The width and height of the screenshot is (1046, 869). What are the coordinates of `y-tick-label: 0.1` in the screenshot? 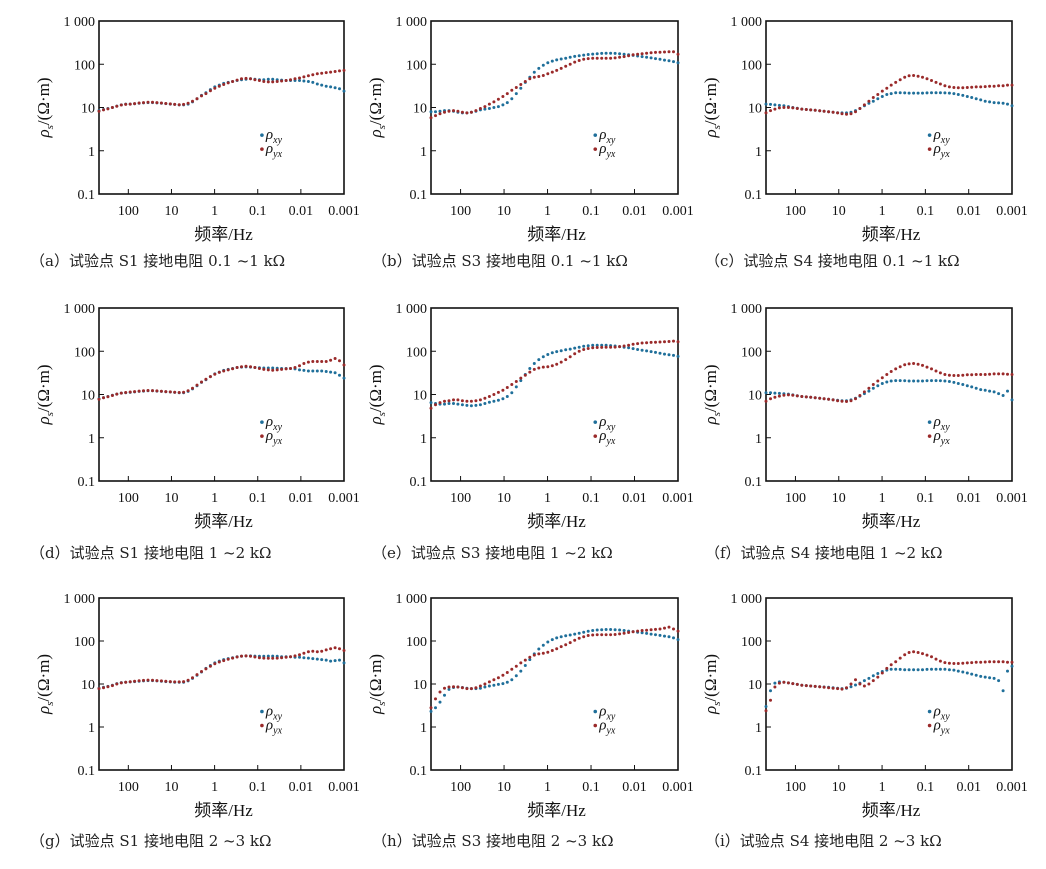 It's located at (87, 482).